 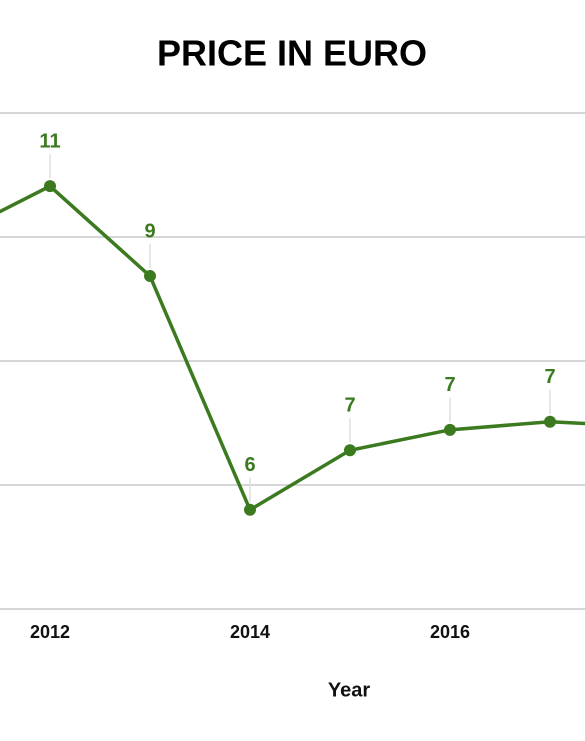 I want to click on data-label: 11, so click(x=49, y=141).